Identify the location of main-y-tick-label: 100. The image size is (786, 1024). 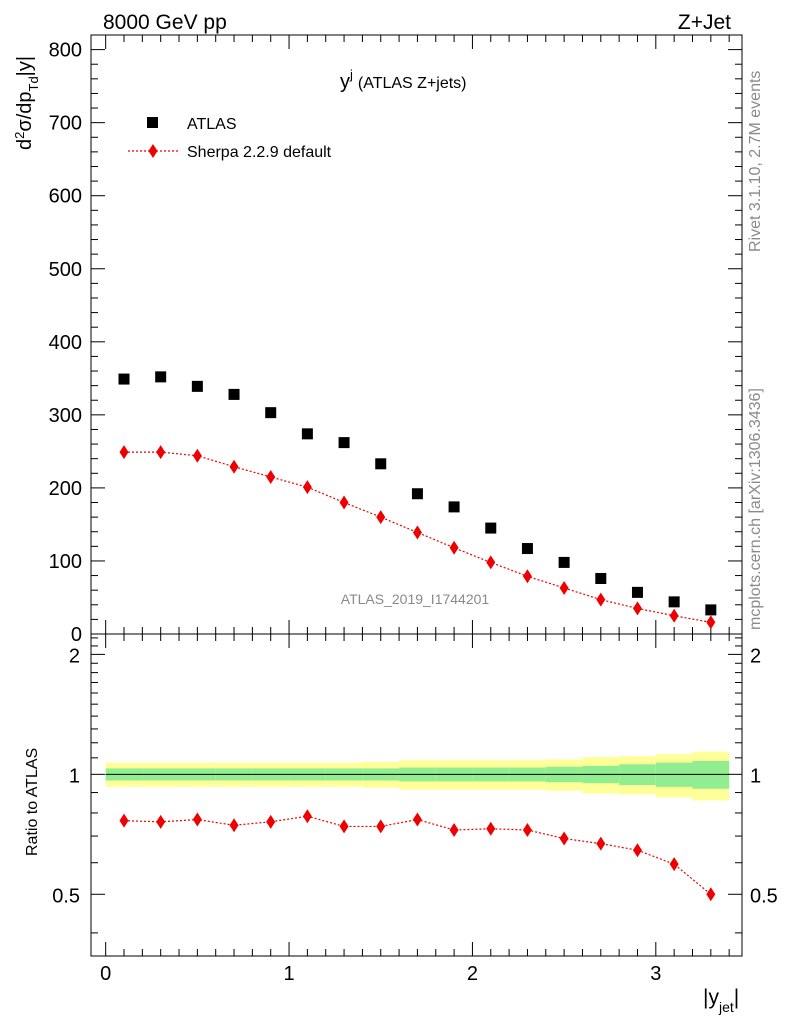
(65, 562).